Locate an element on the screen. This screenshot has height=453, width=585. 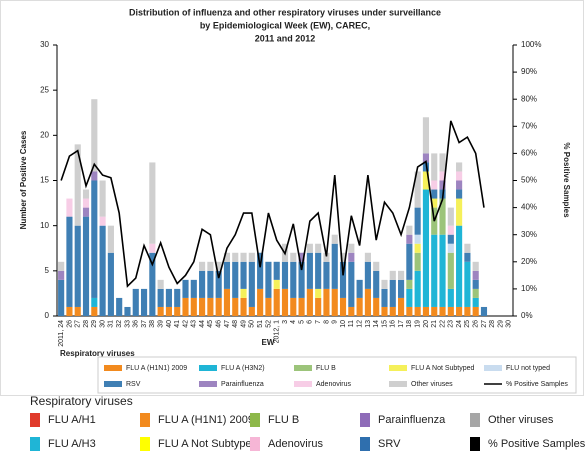
x-tick-label: 51 is located at coordinates (260, 324).